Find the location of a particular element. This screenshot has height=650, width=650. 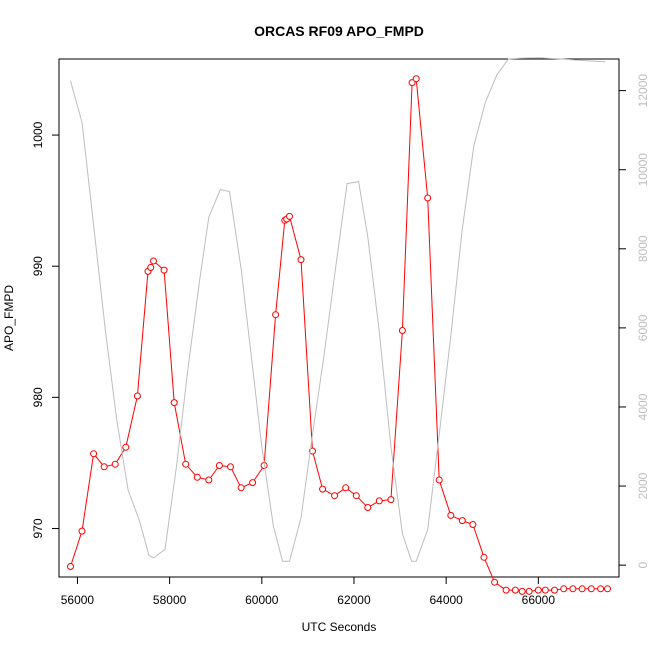

y2-tick-label: 4000 is located at coordinates (643, 406).